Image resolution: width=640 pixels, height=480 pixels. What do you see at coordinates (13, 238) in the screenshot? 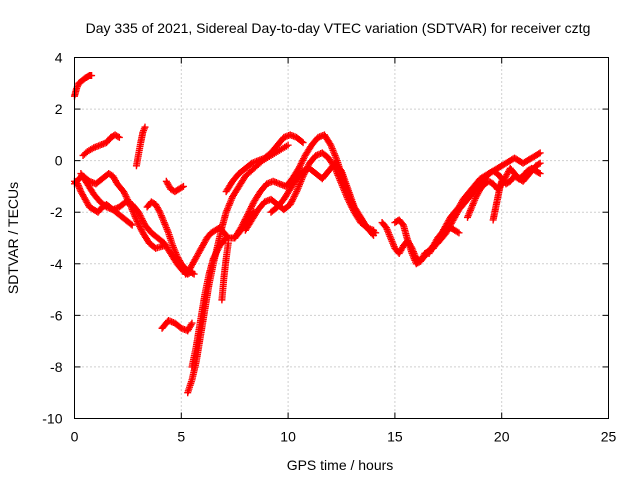
I see `y-axis-label: SDTVAR / TECUs` at bounding box center [13, 238].